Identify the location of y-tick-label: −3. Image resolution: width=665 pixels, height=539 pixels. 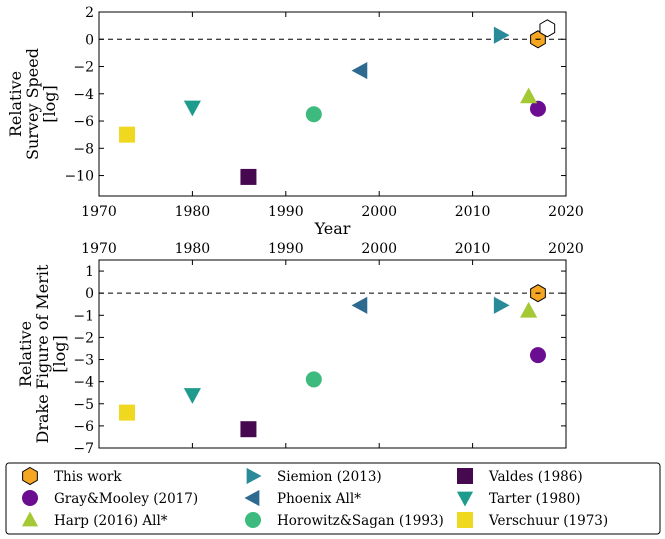
(83, 361).